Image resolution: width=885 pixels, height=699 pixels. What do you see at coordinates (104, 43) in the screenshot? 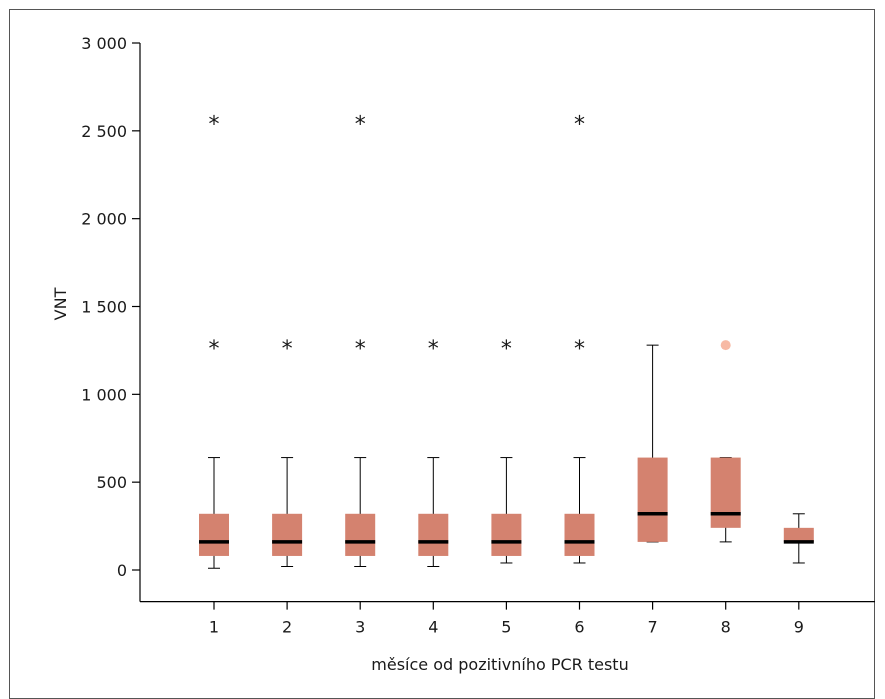
I see `y-tick-label: 3 000` at bounding box center [104, 43].